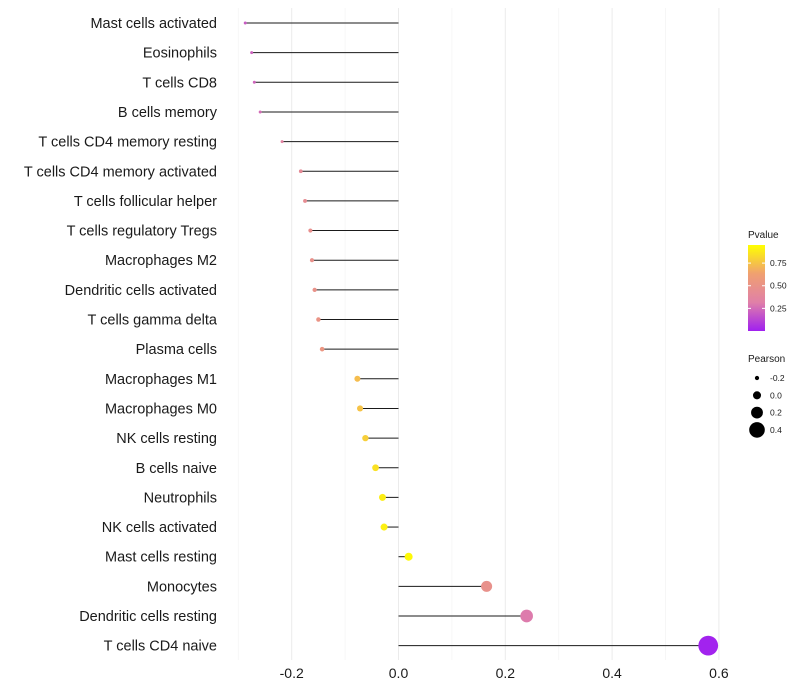  Describe the element at coordinates (182, 587) in the screenshot. I see `category-label: Monocytes` at that location.